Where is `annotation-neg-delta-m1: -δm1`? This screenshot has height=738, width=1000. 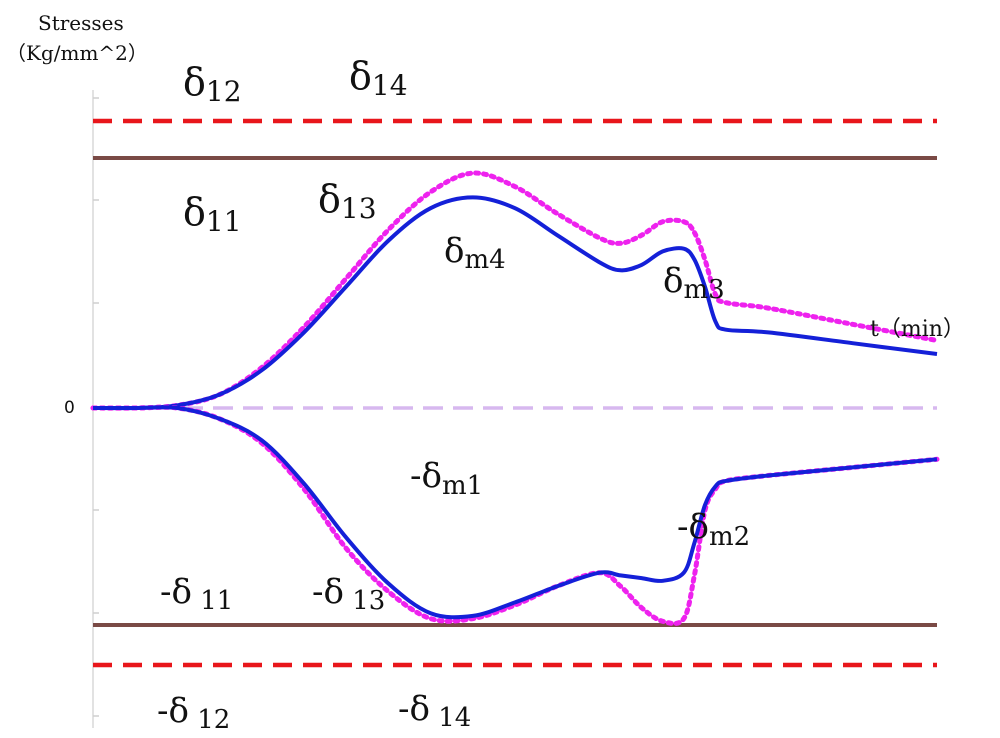
annotation-neg-delta-m1: -δm1 is located at coordinates (446, 478).